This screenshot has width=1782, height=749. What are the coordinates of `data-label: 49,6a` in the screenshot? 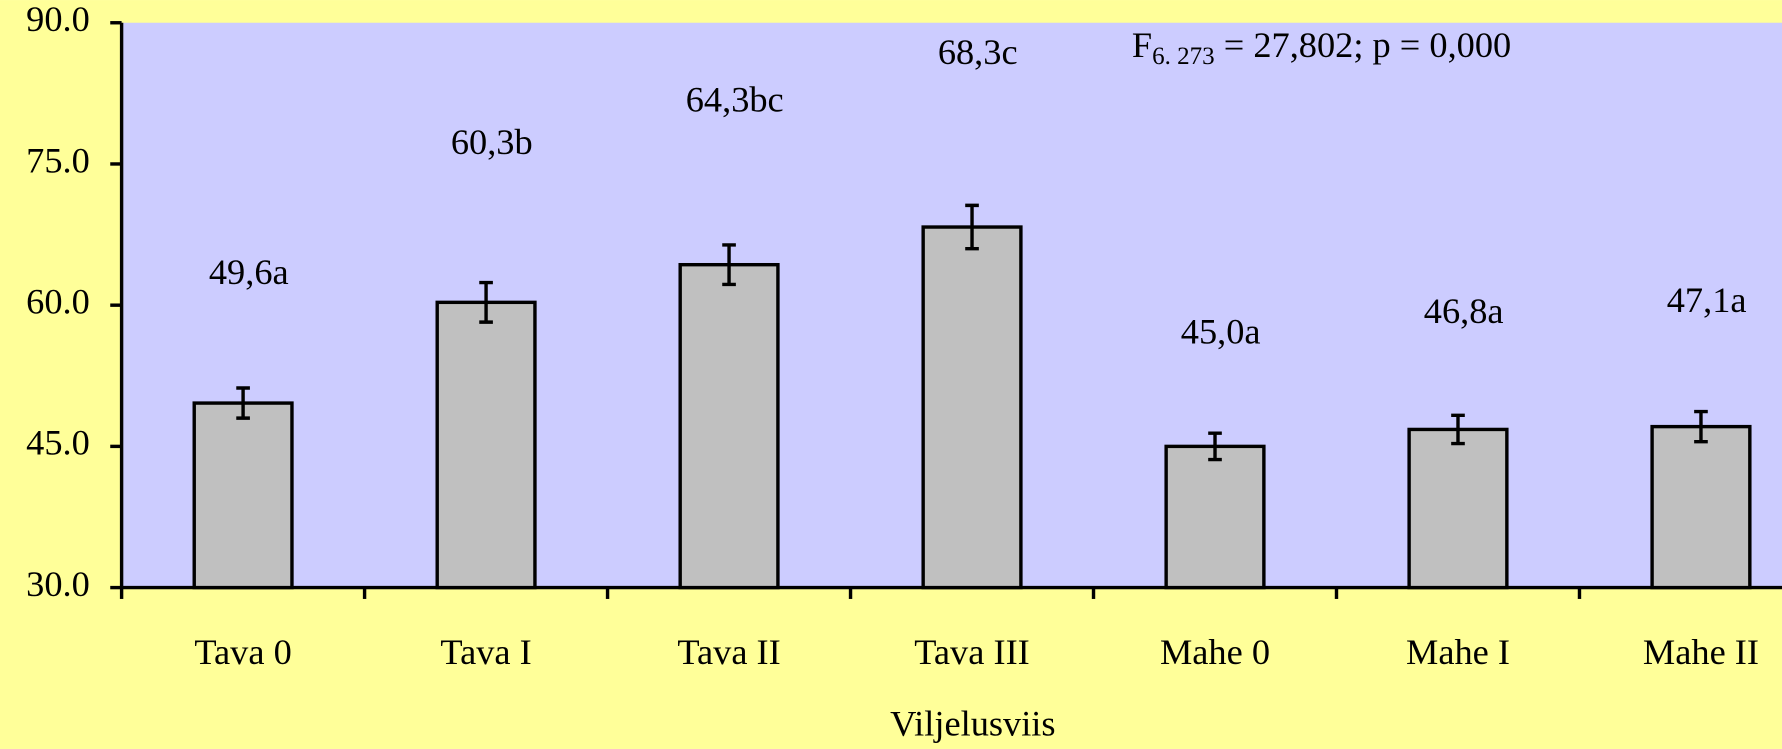 It's located at (249, 272).